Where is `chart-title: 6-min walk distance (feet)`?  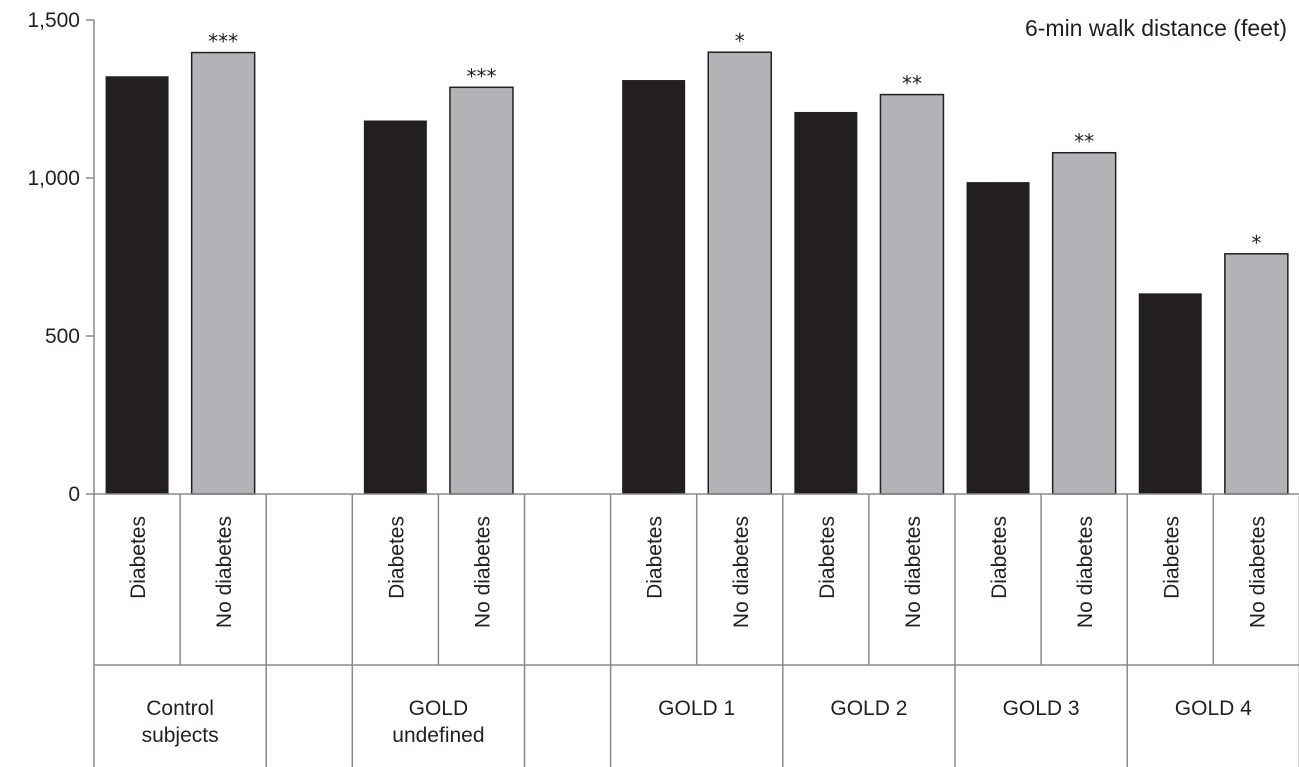
chart-title: 6-min walk distance (feet) is located at coordinates (1156, 28).